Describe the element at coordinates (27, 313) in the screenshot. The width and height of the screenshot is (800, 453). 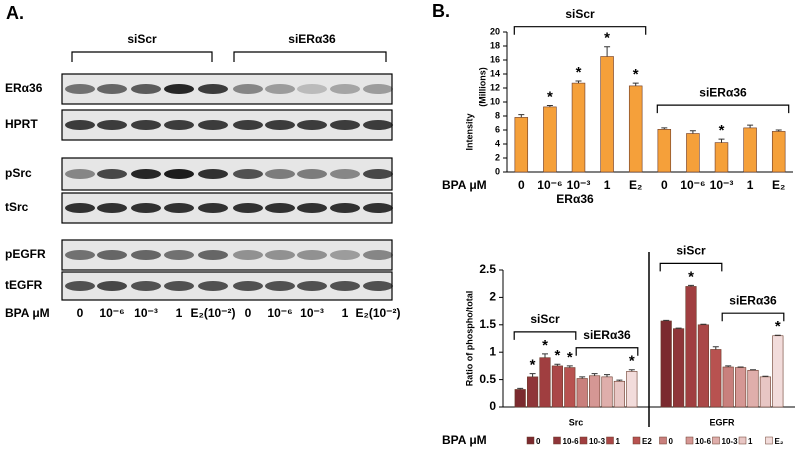
I see `dose-label: BPA μM` at that location.